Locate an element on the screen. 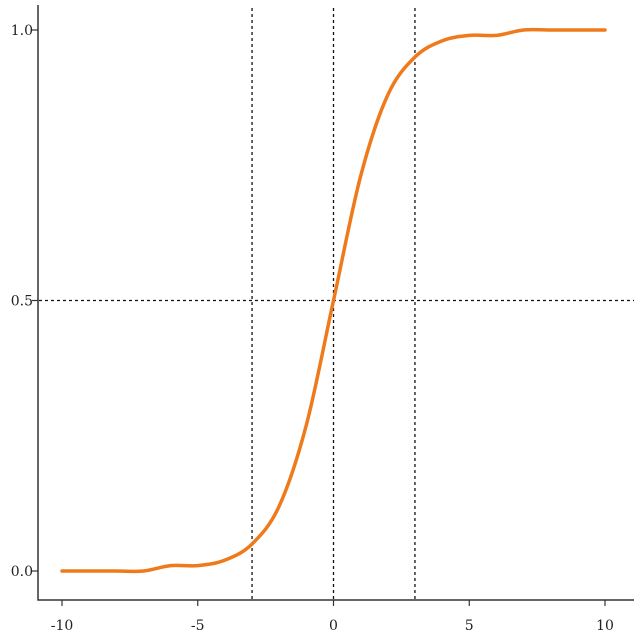 Image resolution: width=640 pixels, height=640 pixels. x-tick-label: 5 is located at coordinates (469, 626).